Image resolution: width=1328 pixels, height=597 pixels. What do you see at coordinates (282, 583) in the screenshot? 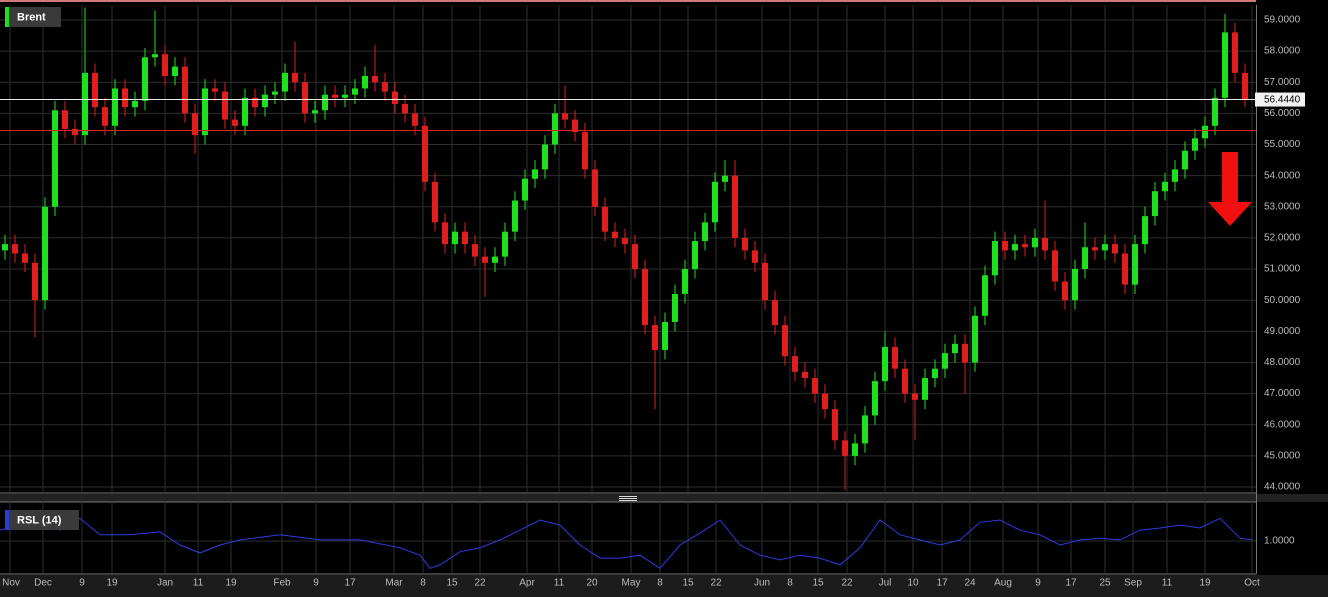
I see `x-tick-label: Feb` at bounding box center [282, 583].